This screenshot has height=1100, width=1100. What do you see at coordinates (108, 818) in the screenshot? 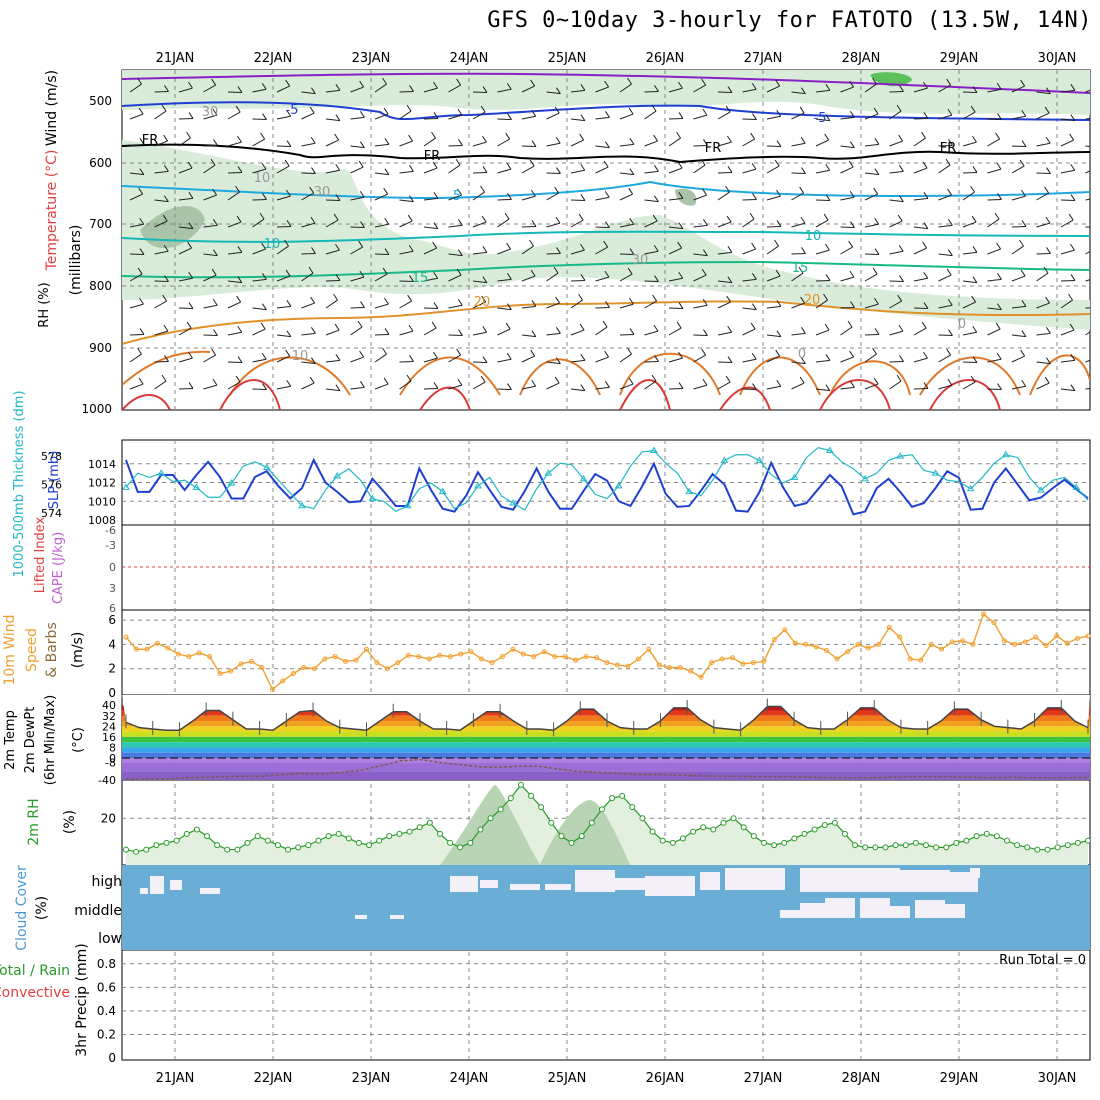
I see `rh2m-tick-label: 20` at bounding box center [108, 818].